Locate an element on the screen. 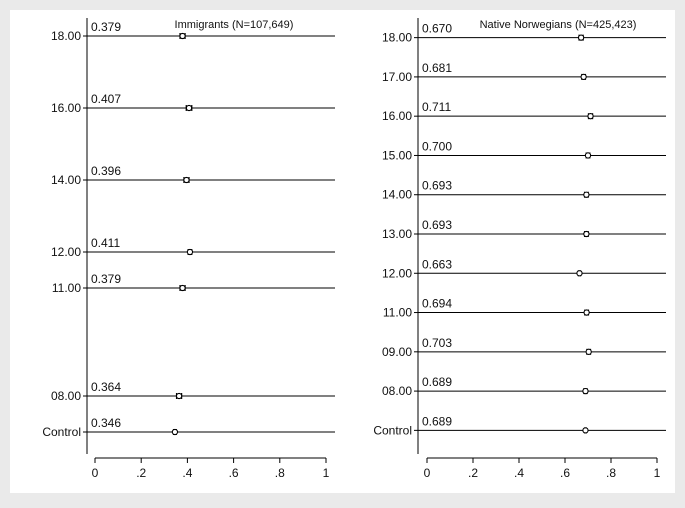 Image resolution: width=685 pixels, height=508 pixels. y-tick-label: 09.00 is located at coordinates (397, 352).